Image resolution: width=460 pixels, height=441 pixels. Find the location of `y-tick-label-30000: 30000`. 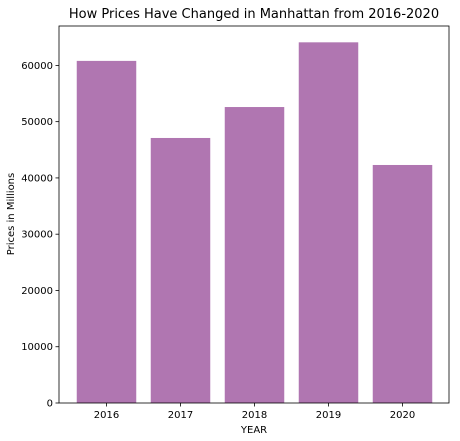

y-tick-label-30000: 30000 is located at coordinates (37, 235).